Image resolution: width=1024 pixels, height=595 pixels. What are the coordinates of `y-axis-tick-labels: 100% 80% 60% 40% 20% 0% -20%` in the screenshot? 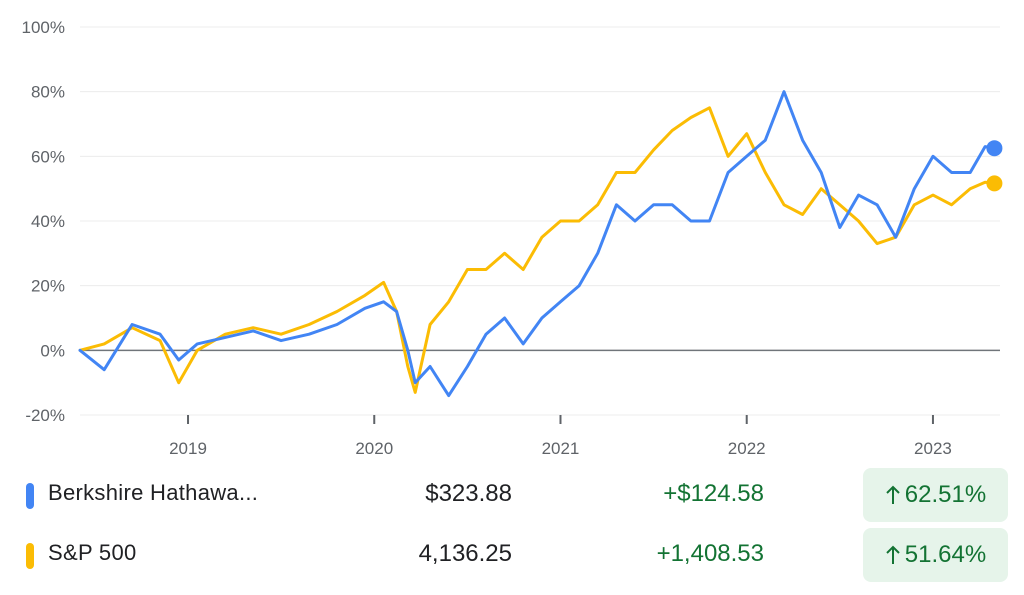 It's located at (43, 221).